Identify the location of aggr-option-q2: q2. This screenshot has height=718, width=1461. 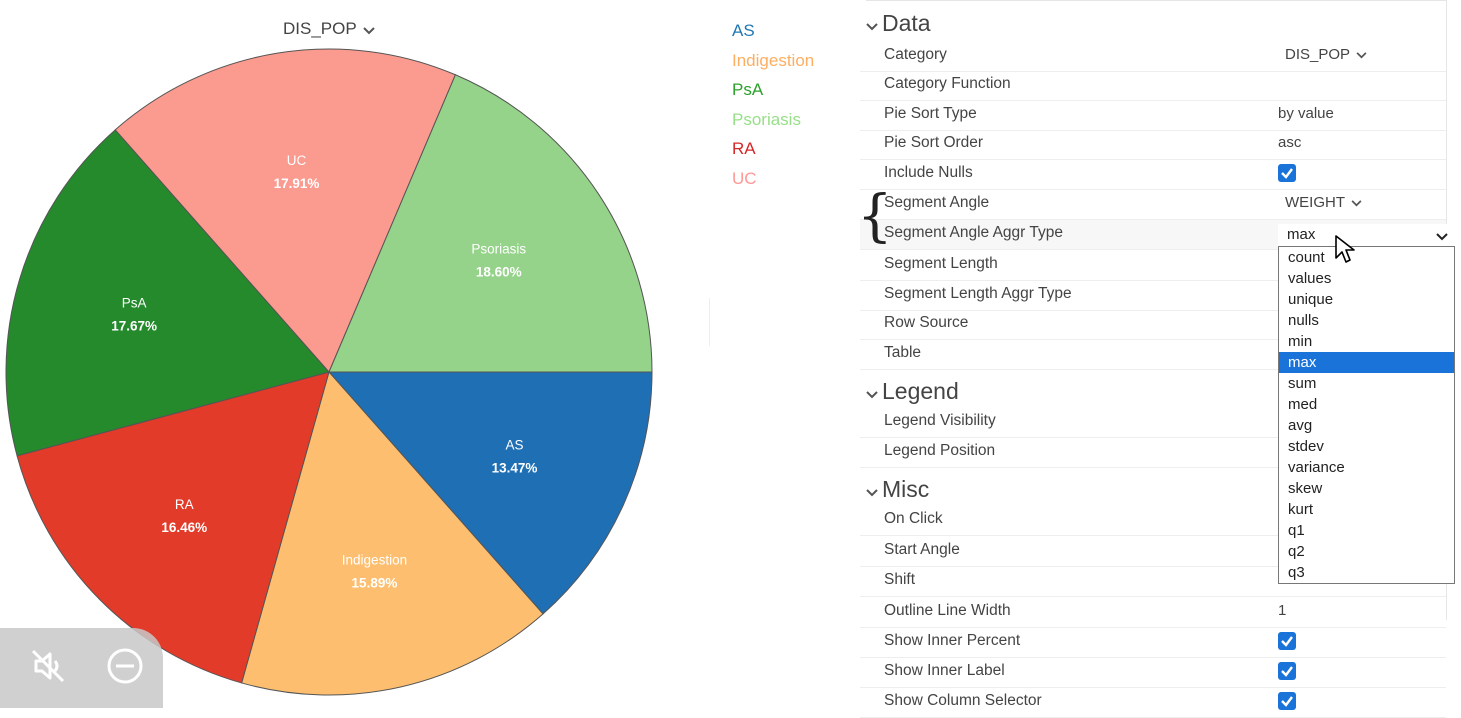
(1296, 551).